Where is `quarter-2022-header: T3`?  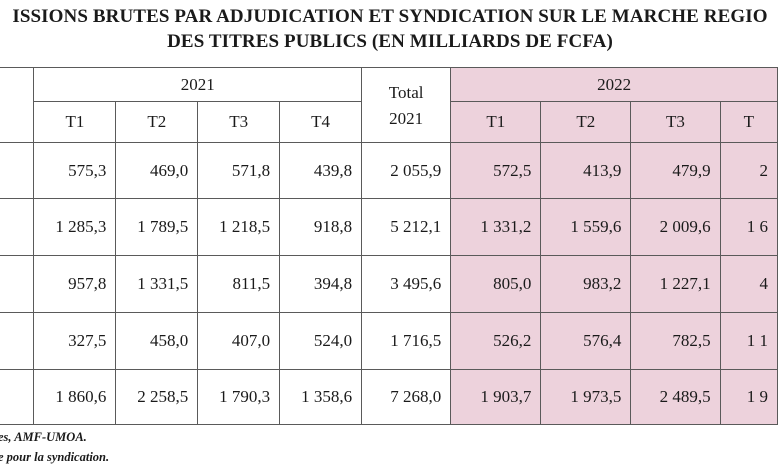 quarter-2022-header: T3 is located at coordinates (675, 122).